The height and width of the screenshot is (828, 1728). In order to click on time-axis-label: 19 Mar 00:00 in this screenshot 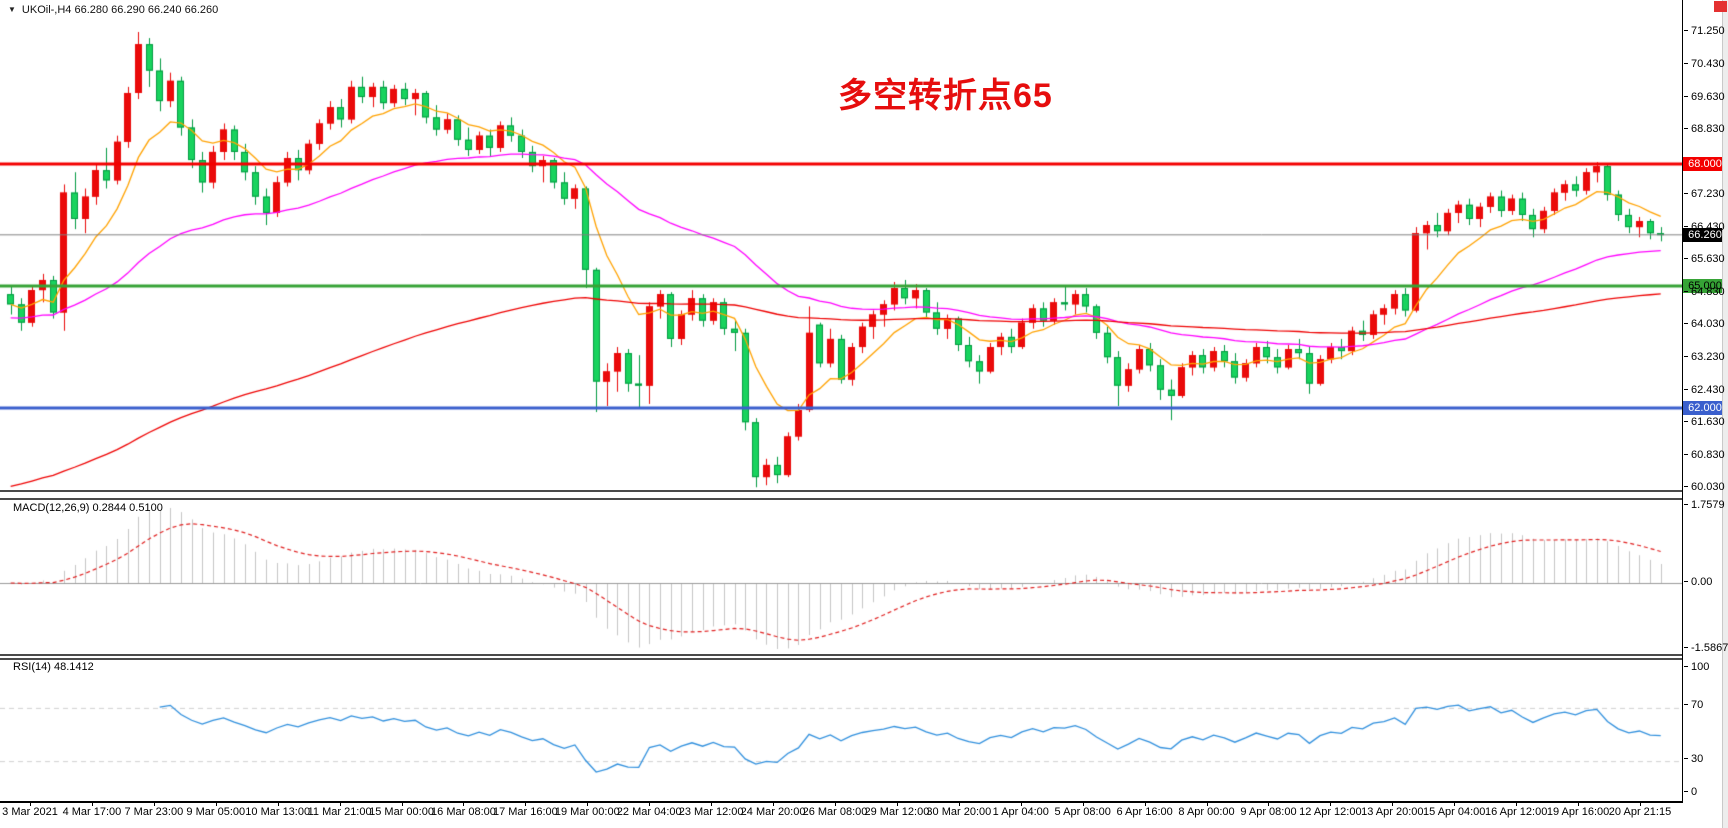, I will do `click(587, 812)`.